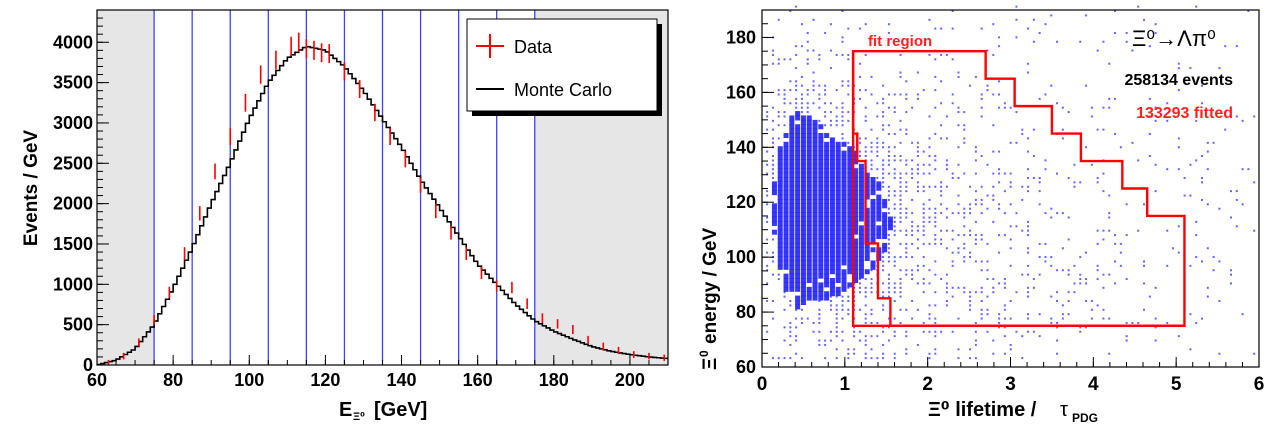  Describe the element at coordinates (1093, 384) in the screenshot. I see `right-x-tick-label: 4` at that location.